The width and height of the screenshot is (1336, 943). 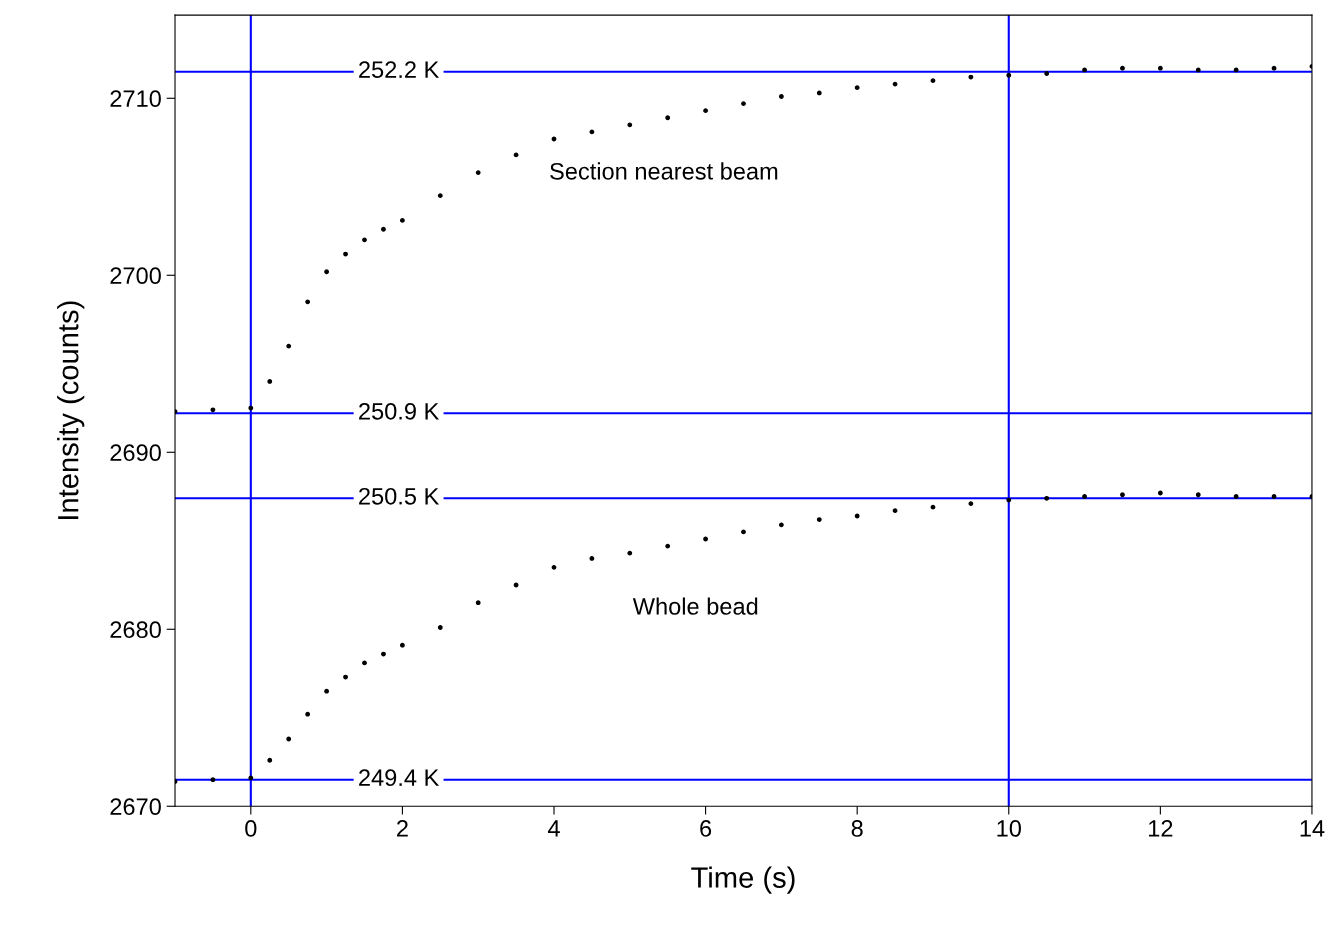 I want to click on ref-line-label: 250.5 K, so click(x=399, y=496).